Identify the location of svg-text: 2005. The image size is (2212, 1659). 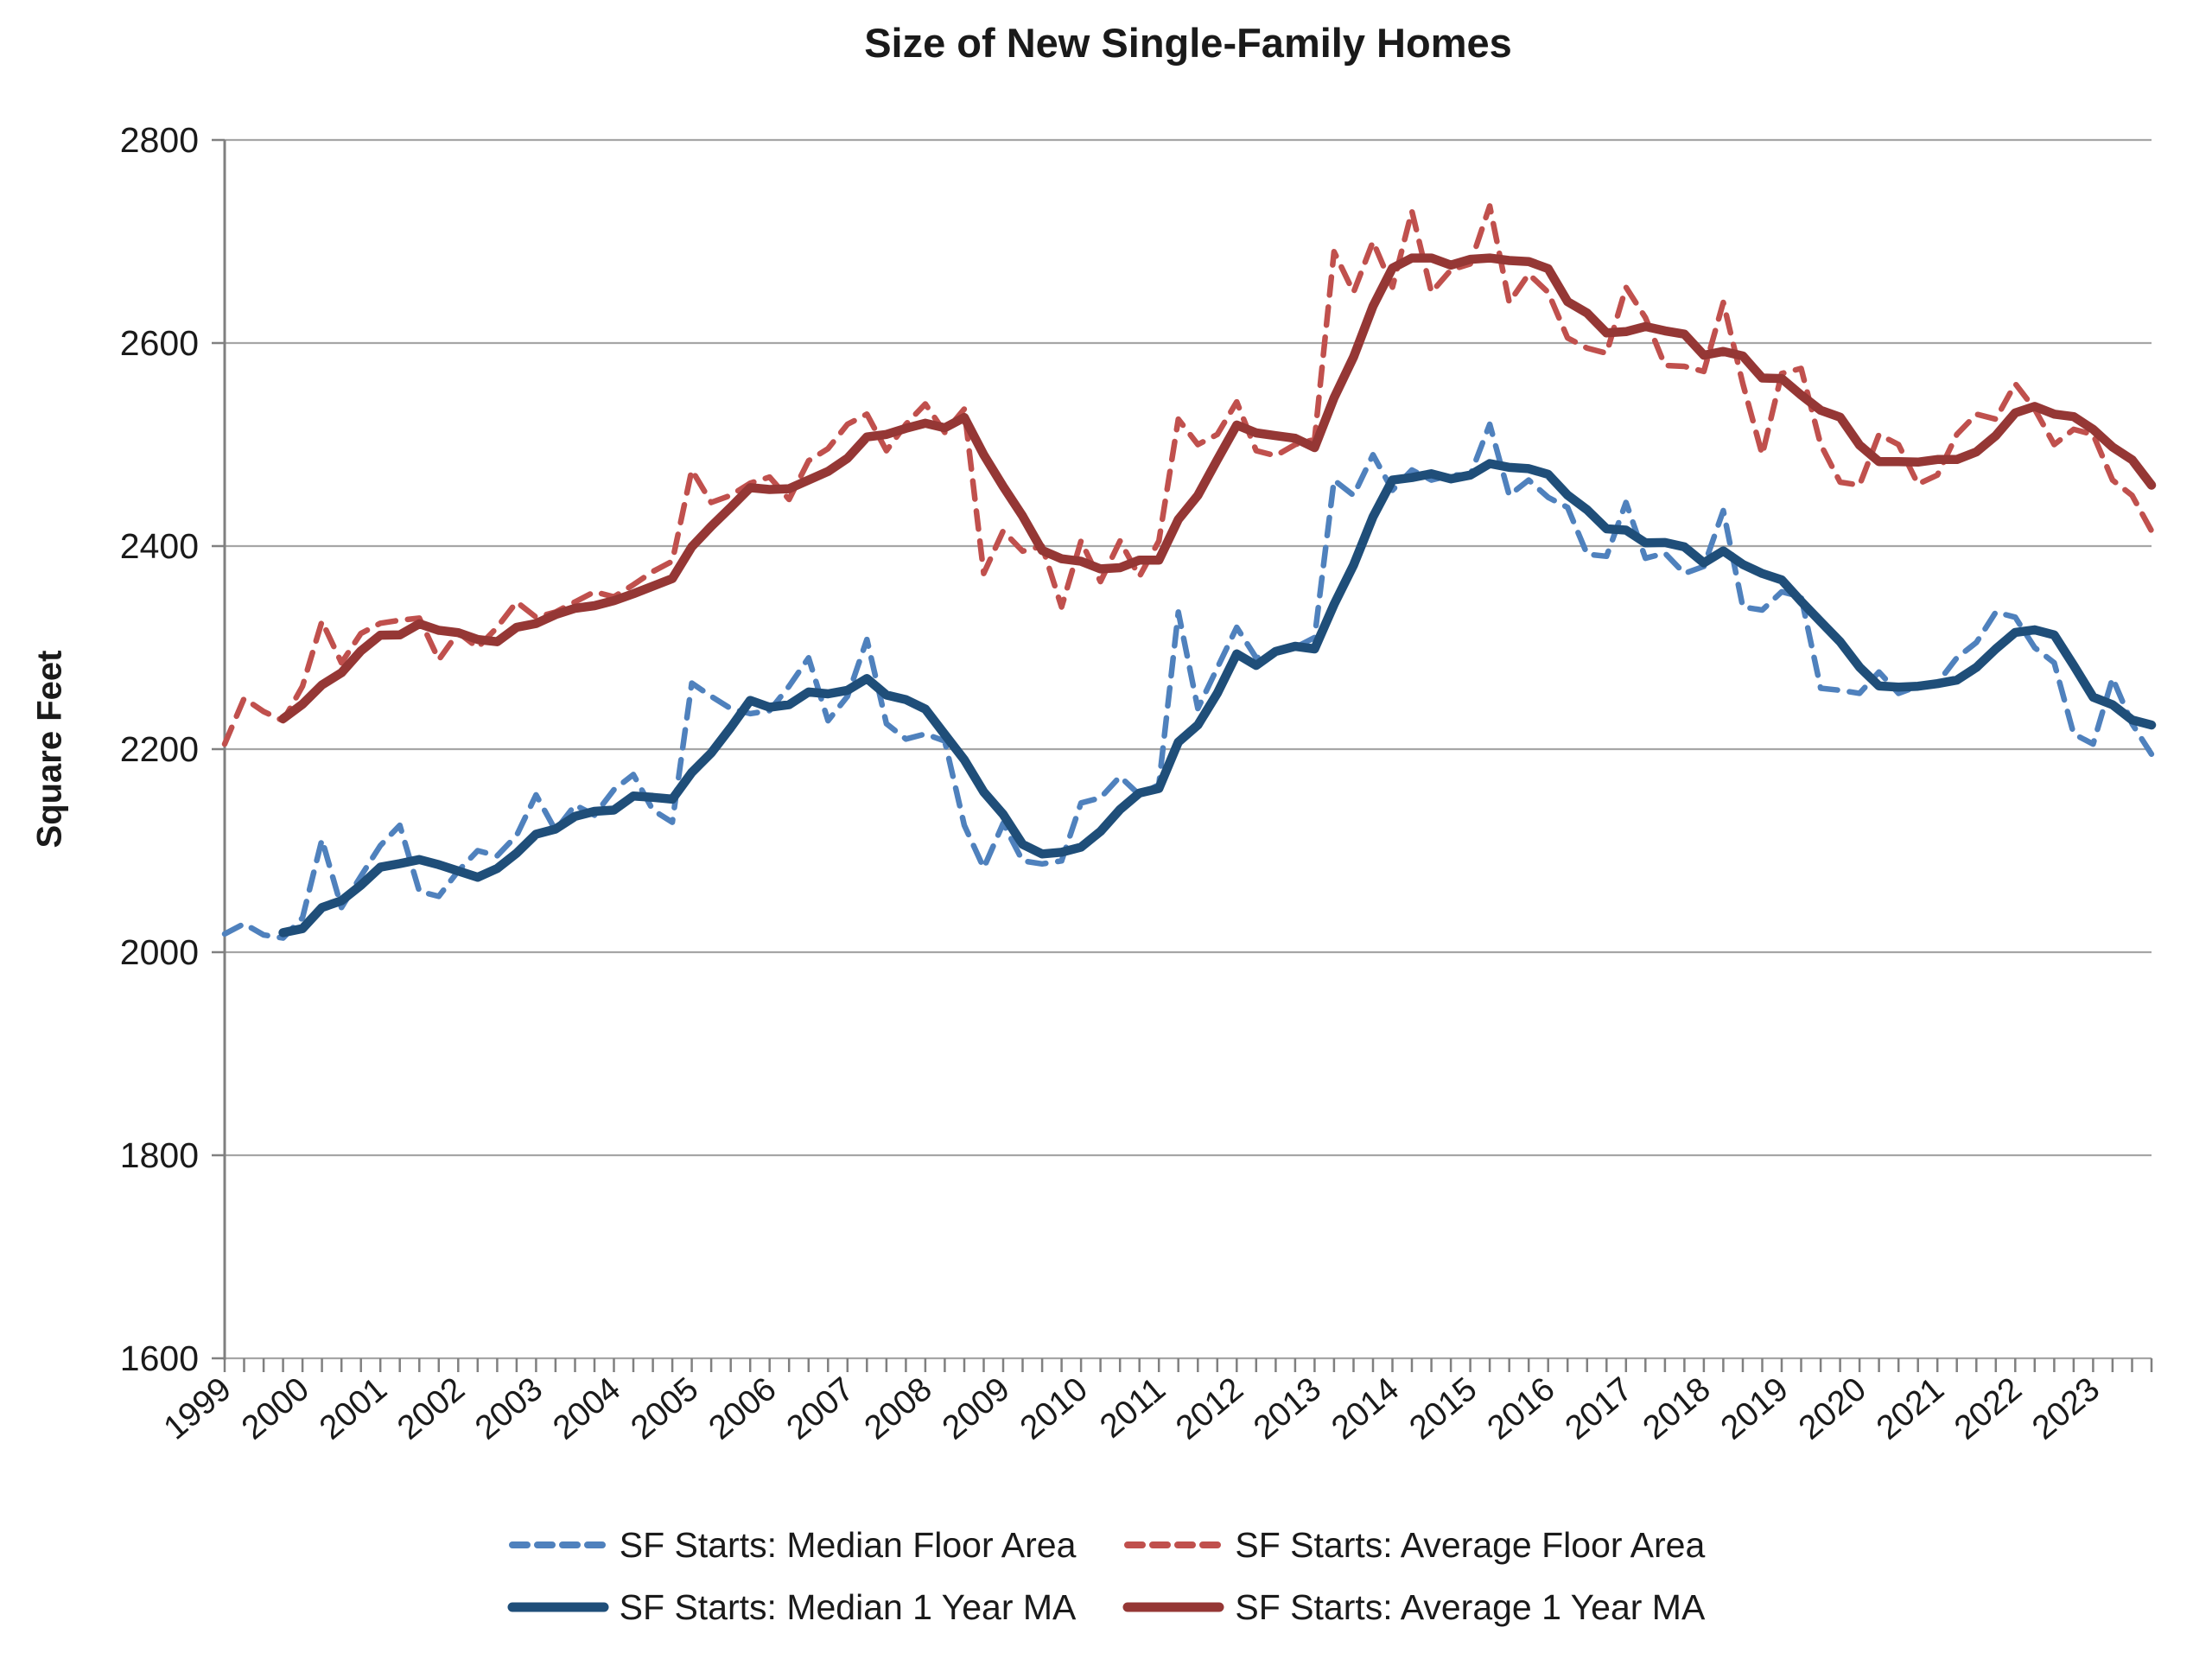
(664, 1408).